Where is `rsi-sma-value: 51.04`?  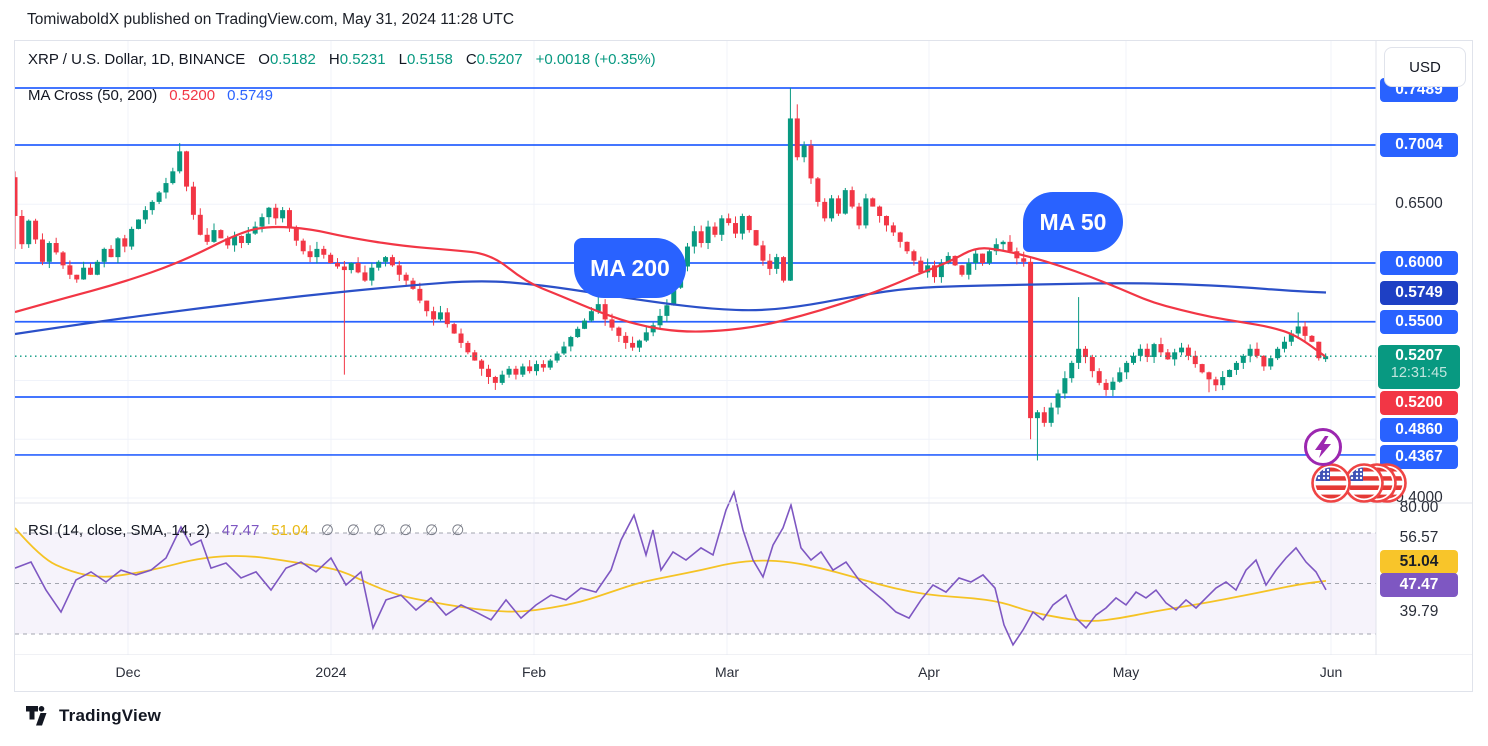
rsi-sma-value: 51.04 is located at coordinates (290, 530).